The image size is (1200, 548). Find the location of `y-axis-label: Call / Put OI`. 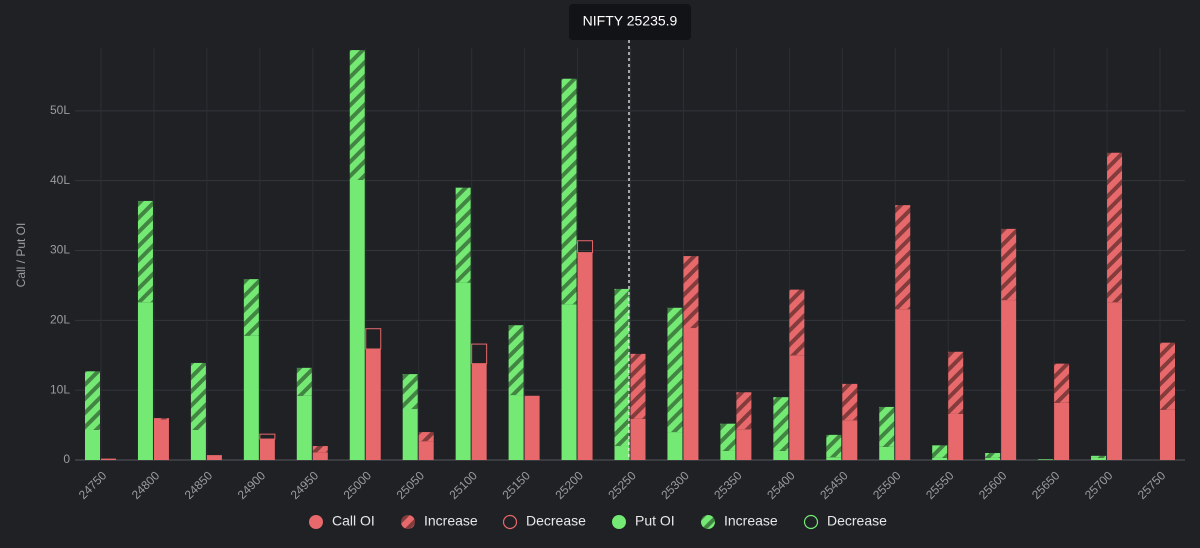

y-axis-label: Call / Put OI is located at coordinates (21, 255).